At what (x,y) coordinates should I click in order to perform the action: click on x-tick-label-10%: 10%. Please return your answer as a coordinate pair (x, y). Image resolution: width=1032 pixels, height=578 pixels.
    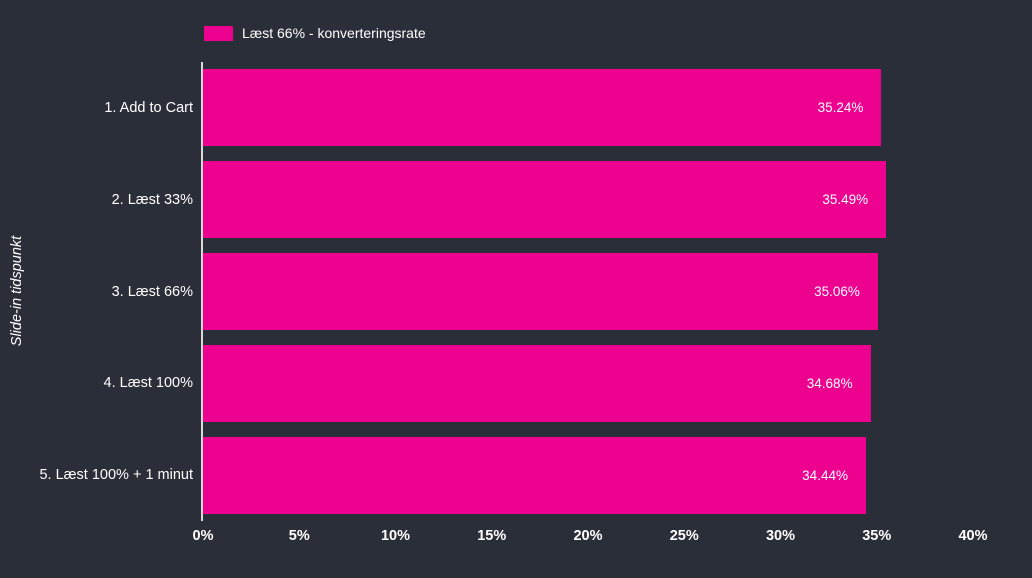
    Looking at the image, I should click on (395, 536).